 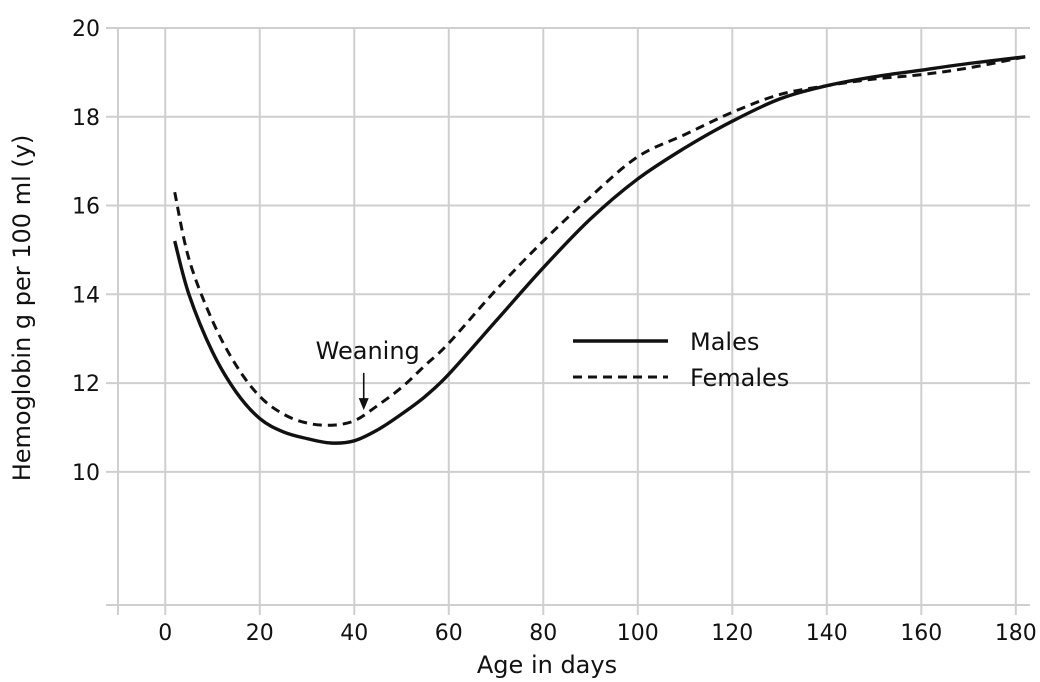 I want to click on y-tick-label: 20, so click(x=86, y=29).